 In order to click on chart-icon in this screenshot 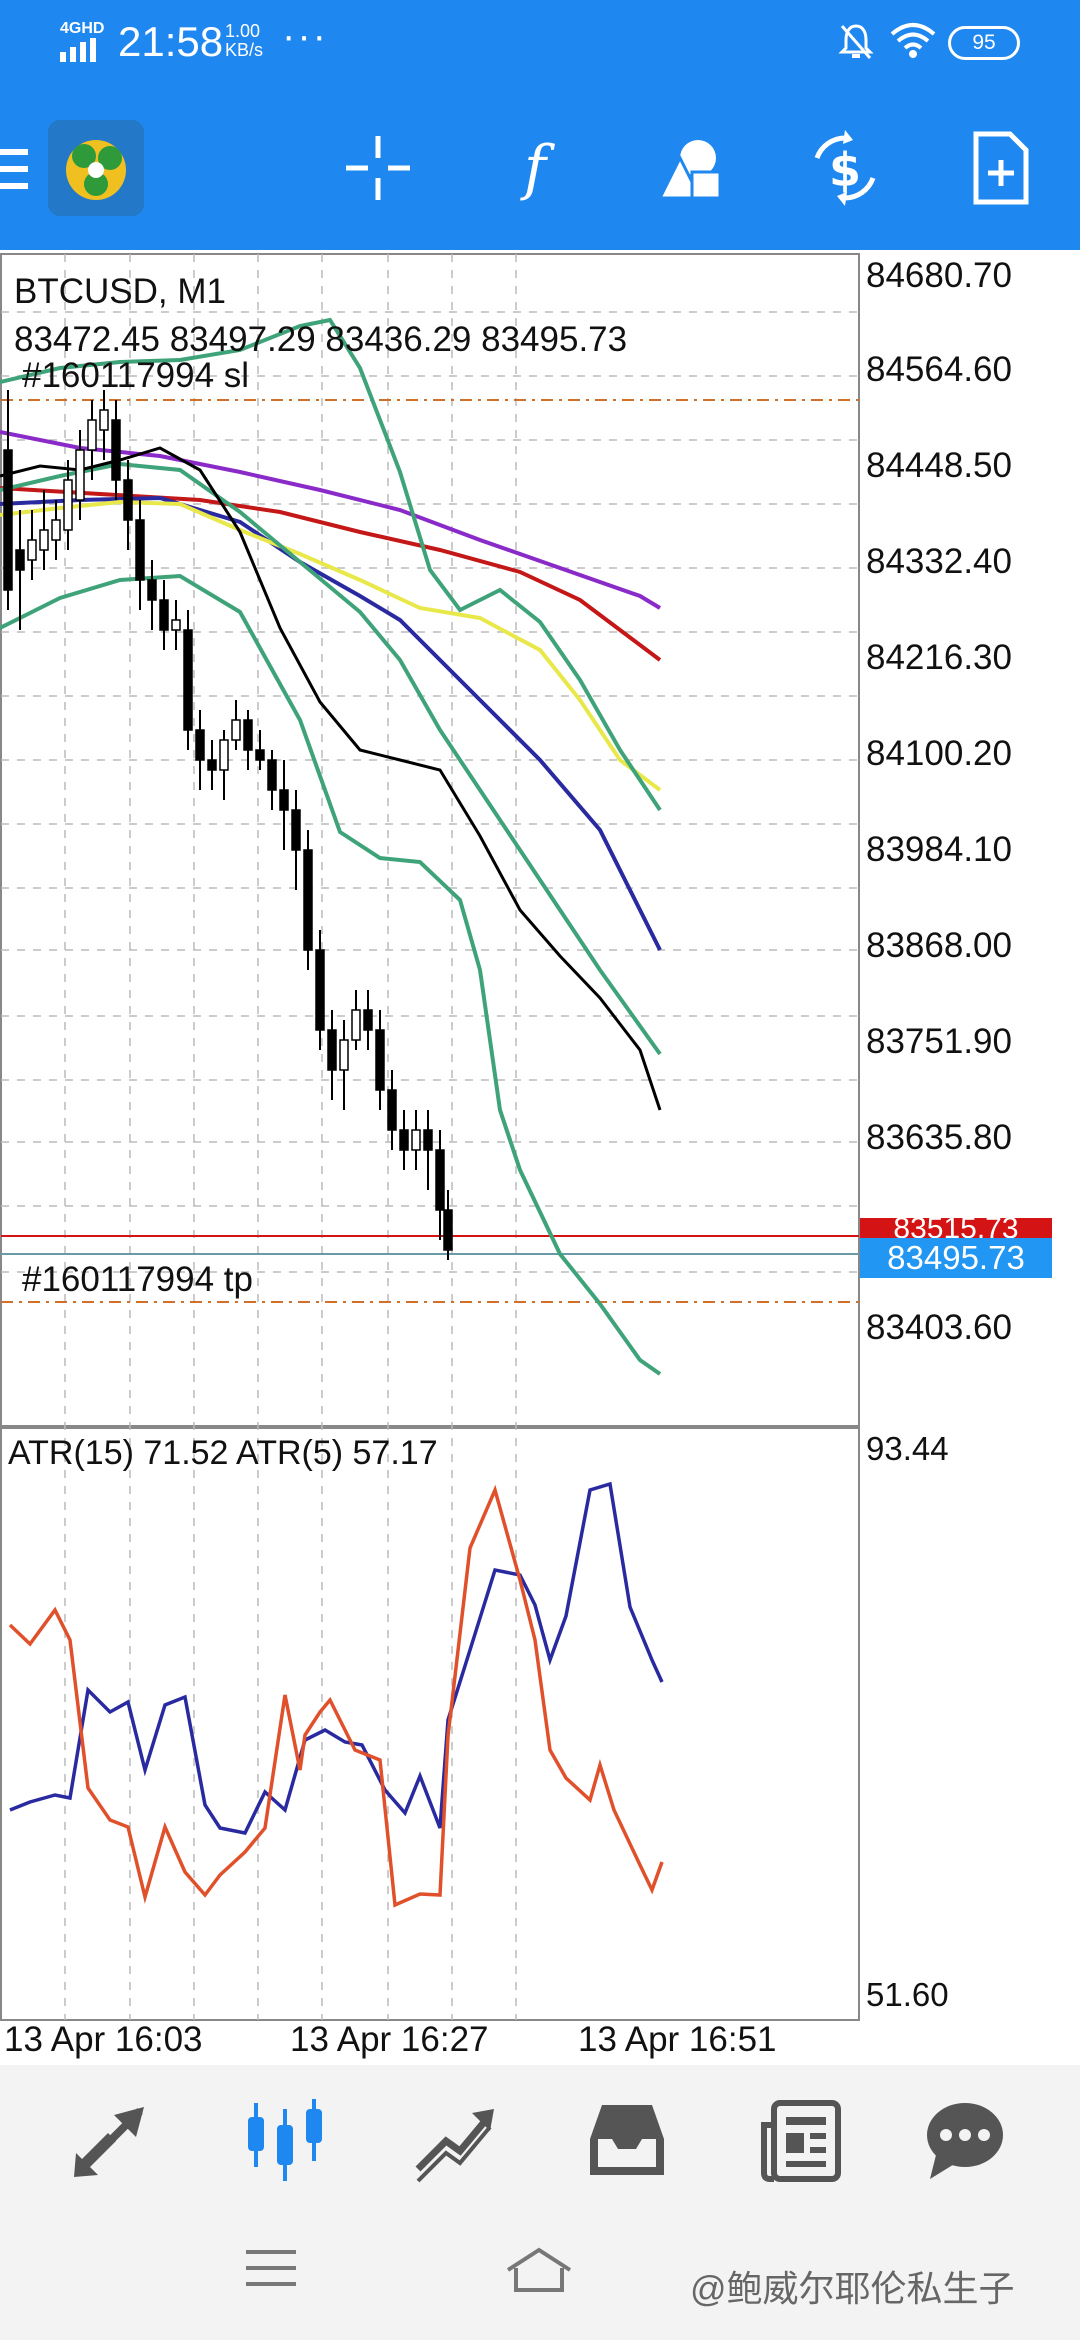, I will do `click(285, 2140)`.